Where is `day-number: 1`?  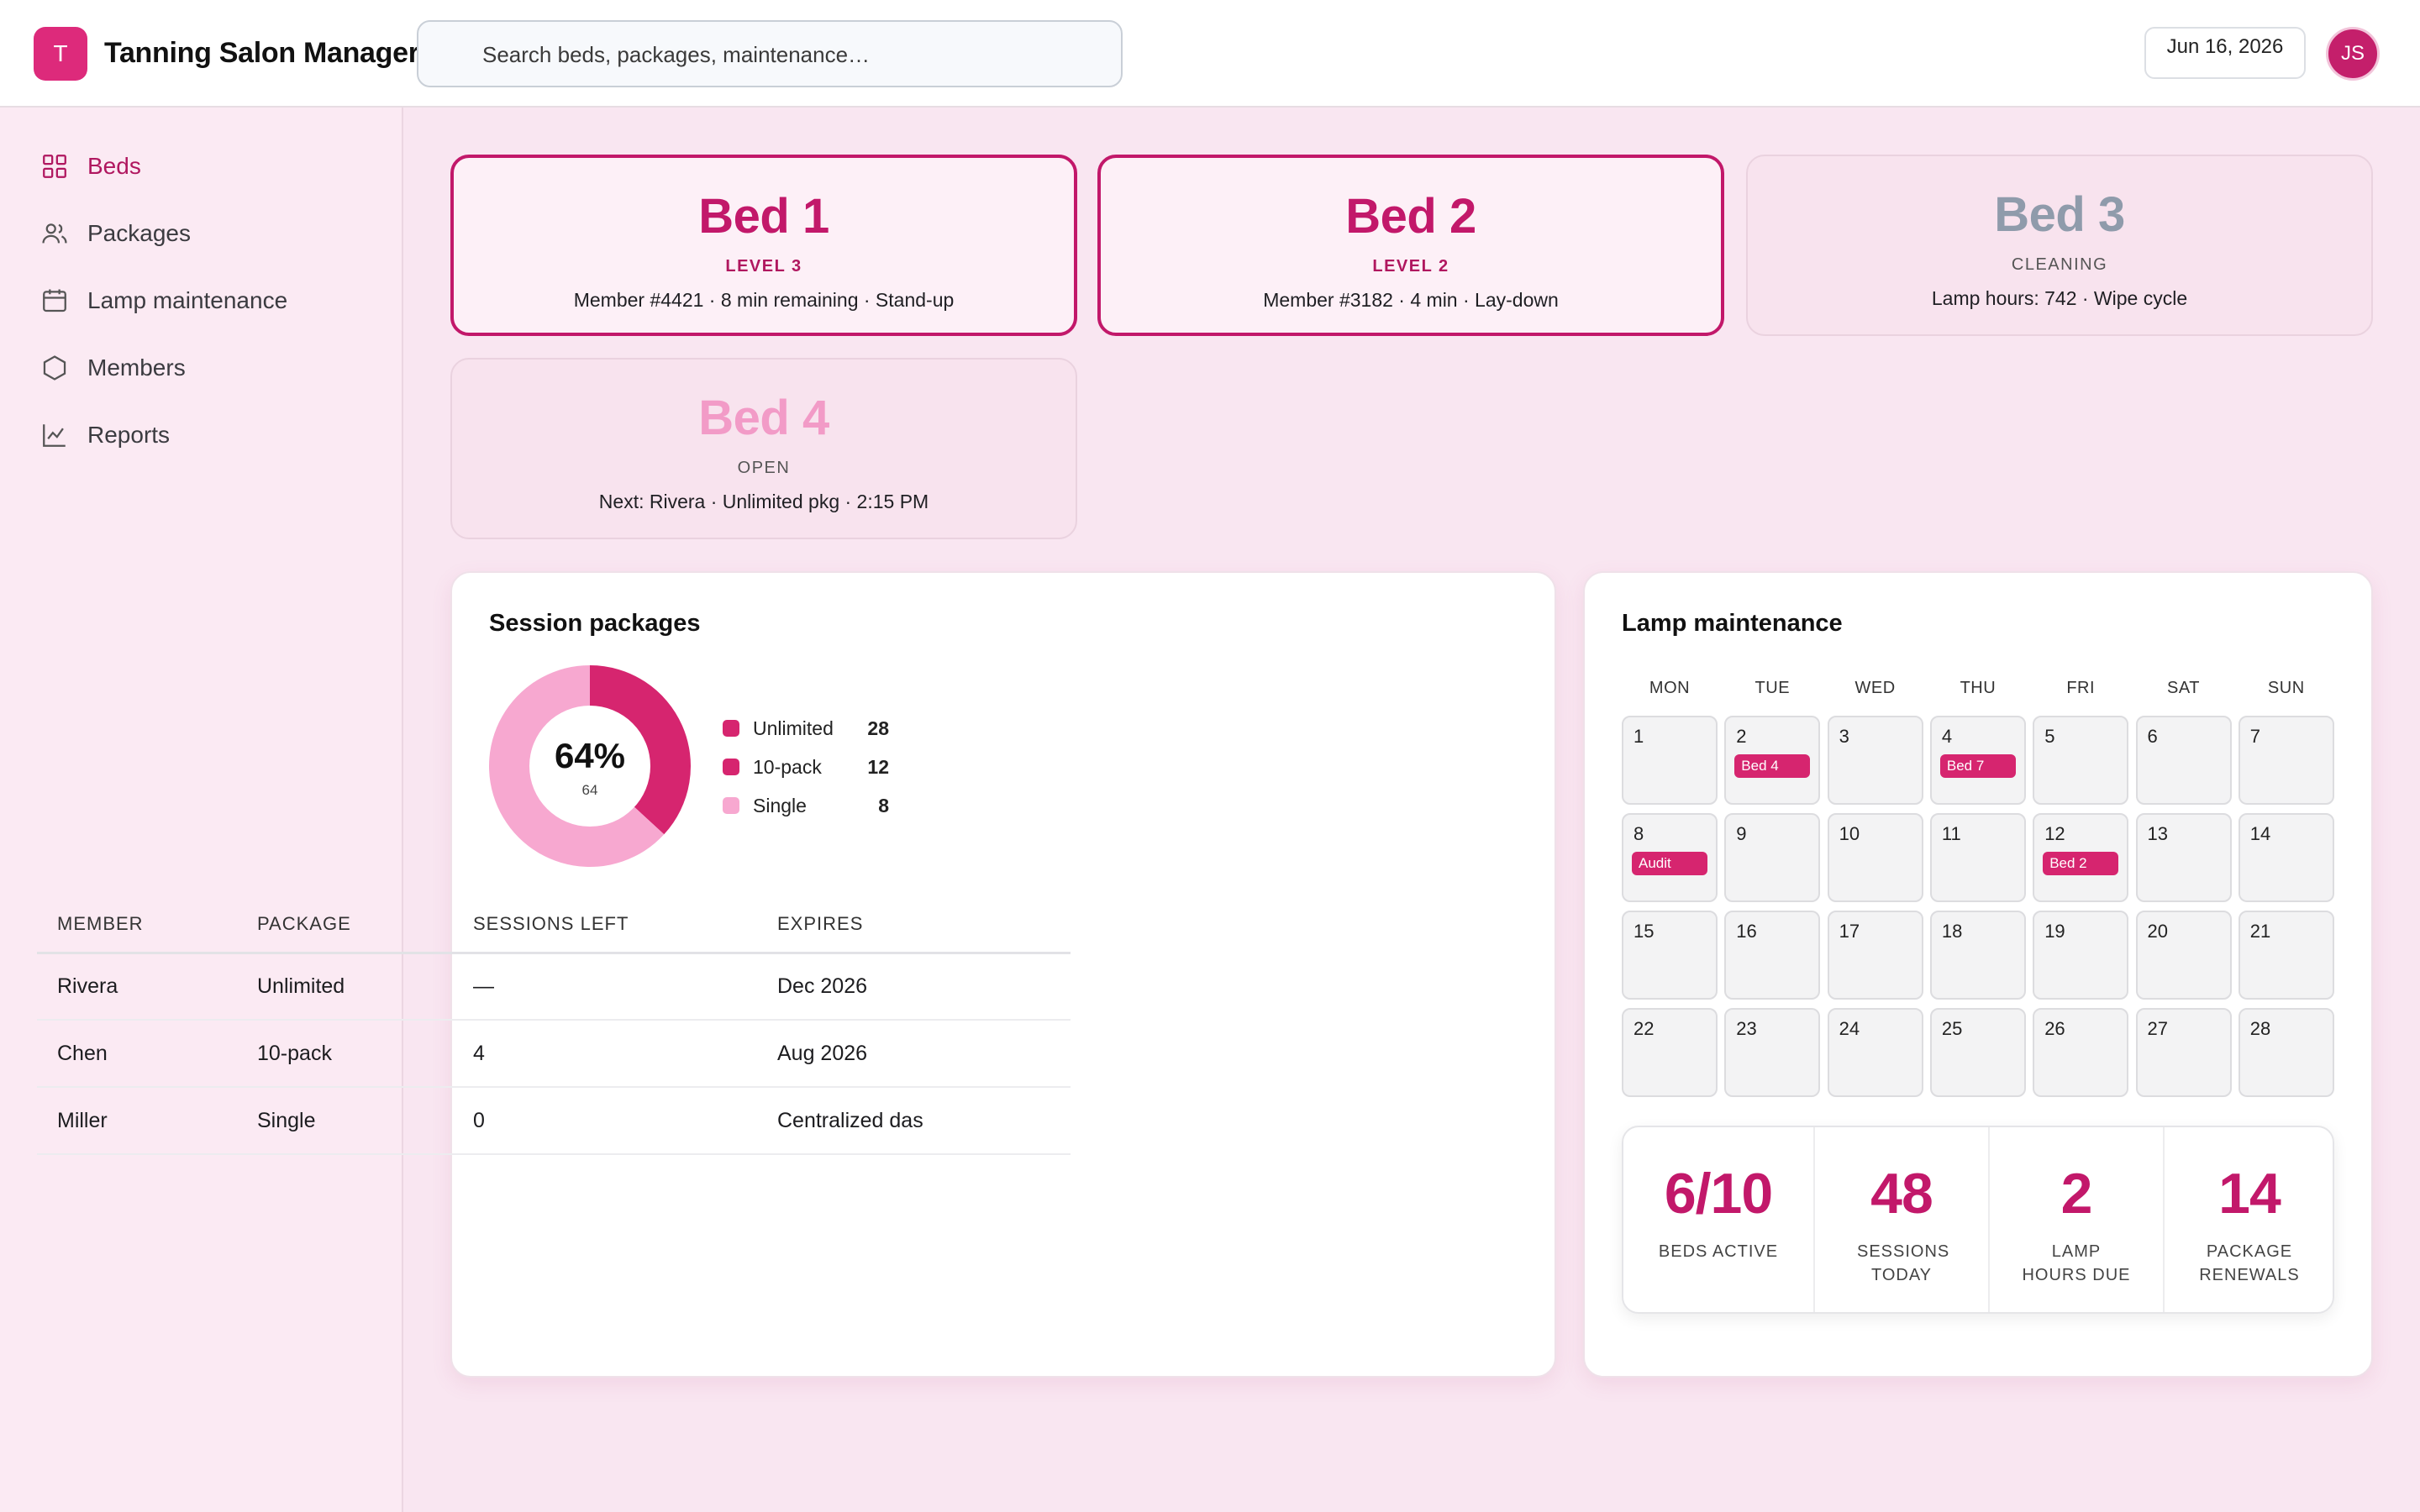 day-number: 1 is located at coordinates (1639, 736).